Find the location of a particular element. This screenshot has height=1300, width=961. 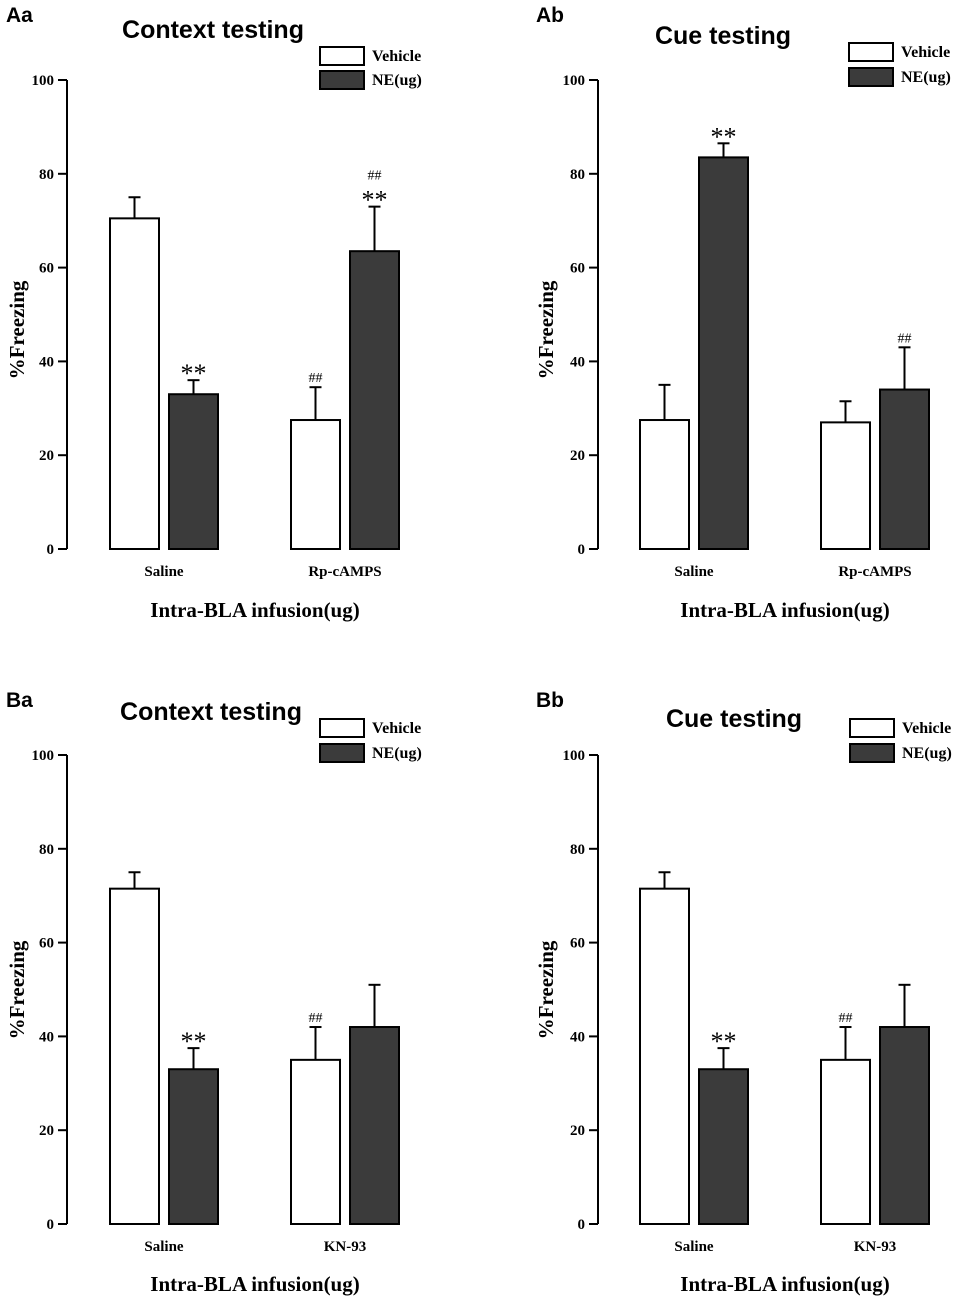

panel-label: Bb is located at coordinates (550, 700).